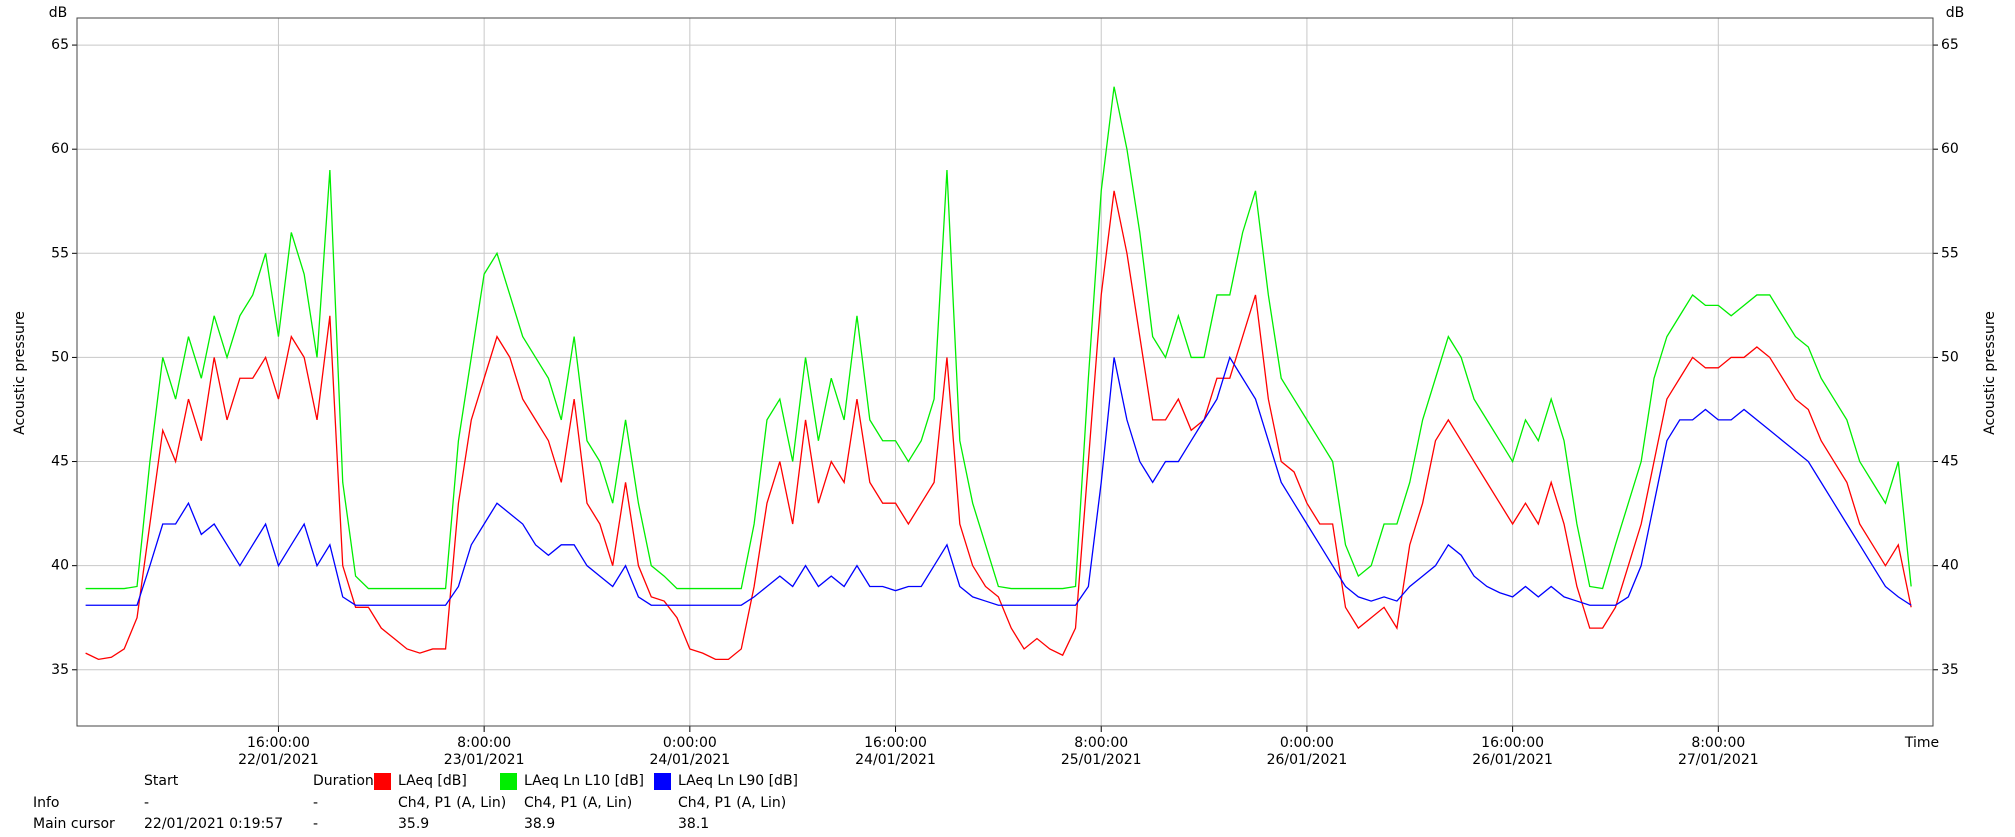 This screenshot has width=2015, height=837. Describe the element at coordinates (278, 751) in the screenshot. I see `x-tick-label: 16:00:00 22/01/2021` at that location.